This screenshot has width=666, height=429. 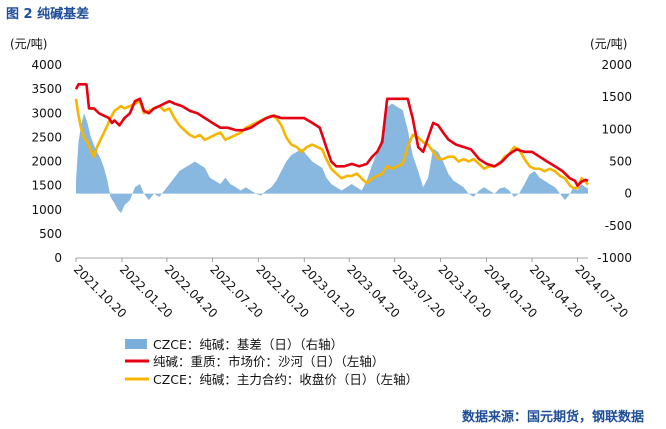 What do you see at coordinates (331, 259) in the screenshot?
I see `x-axis-ticks` at bounding box center [331, 259].